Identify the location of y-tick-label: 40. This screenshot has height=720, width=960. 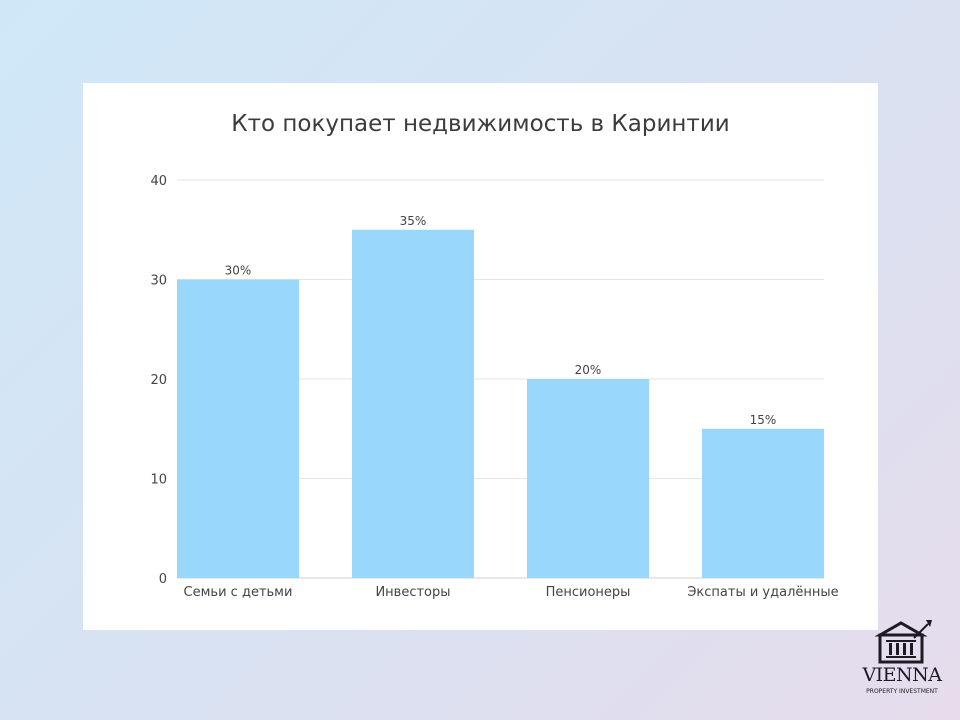
(158, 181).